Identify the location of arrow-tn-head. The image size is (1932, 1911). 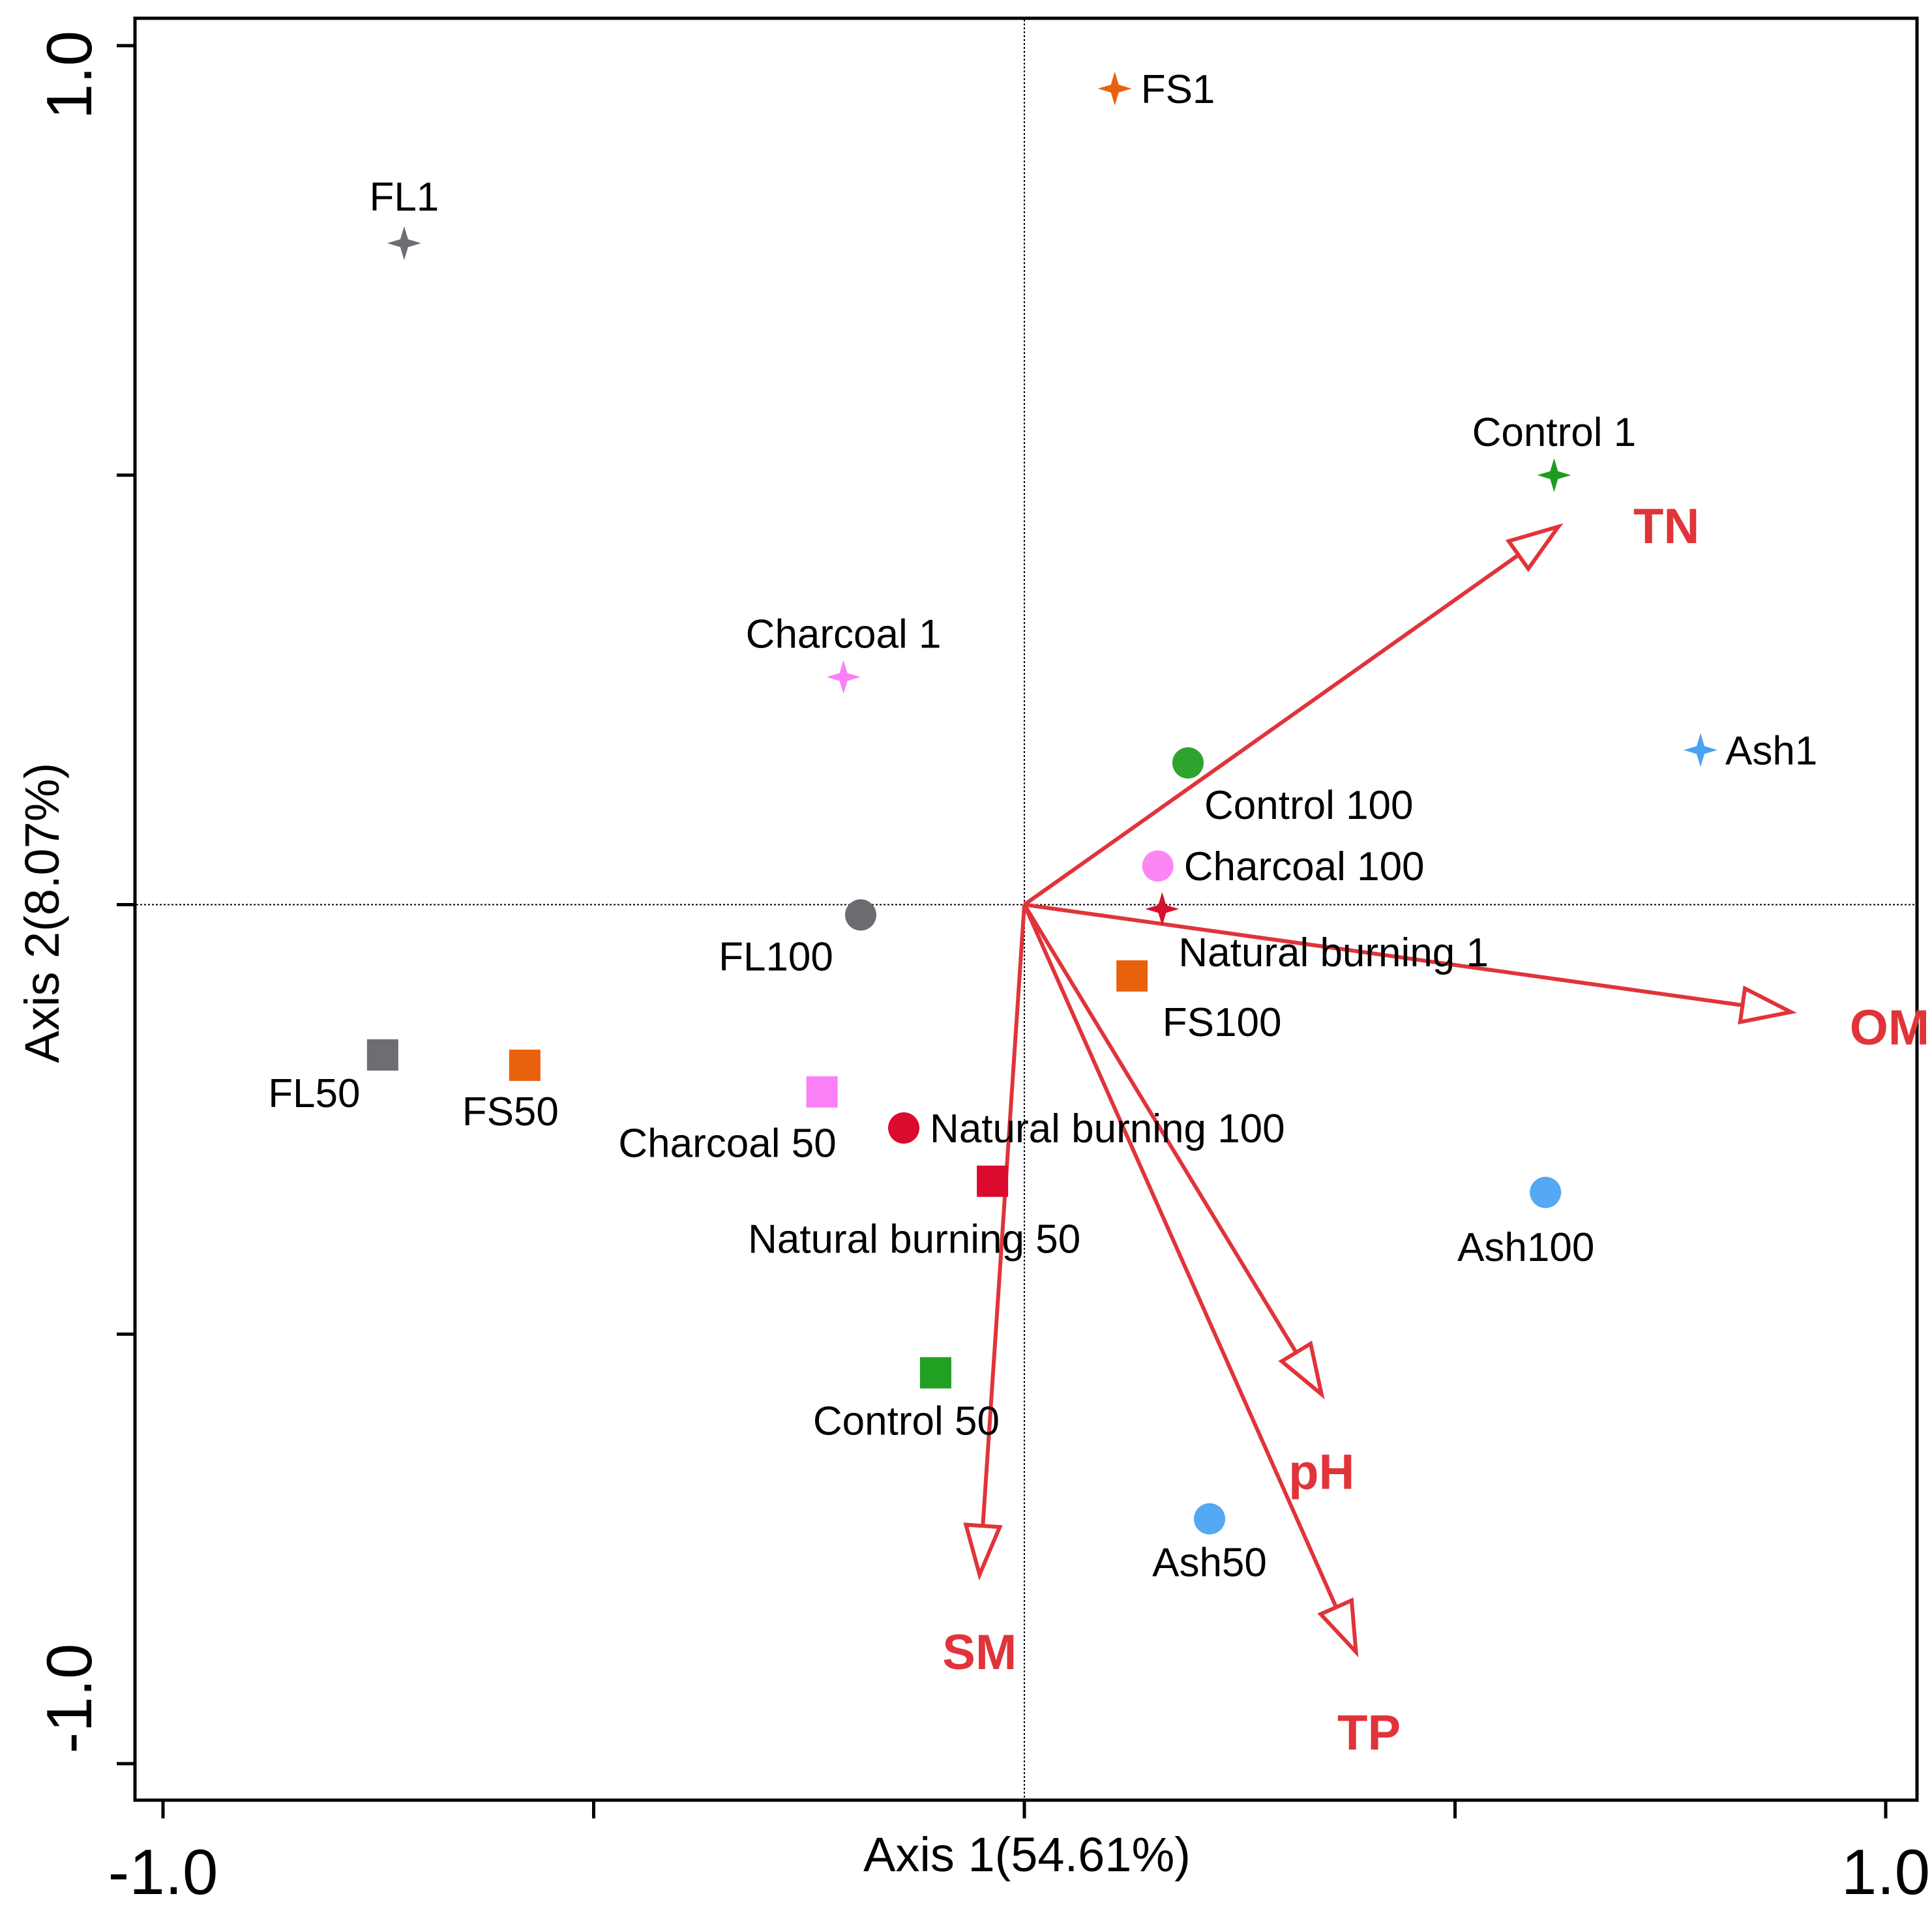
(1534, 547).